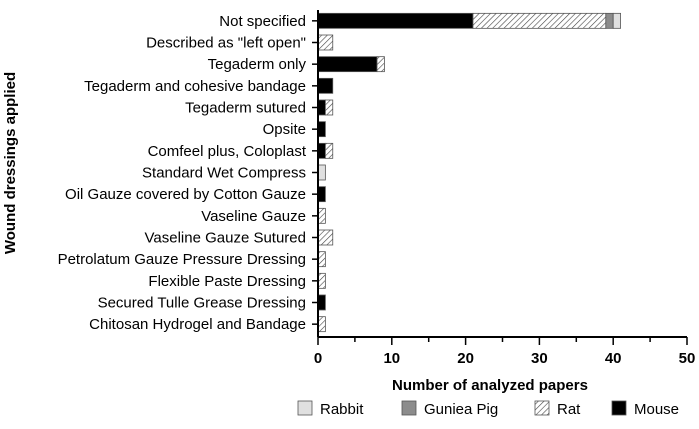 This screenshot has width=699, height=429. What do you see at coordinates (226, 238) in the screenshot?
I see `category-label: Vaseline Gauze Sutured` at bounding box center [226, 238].